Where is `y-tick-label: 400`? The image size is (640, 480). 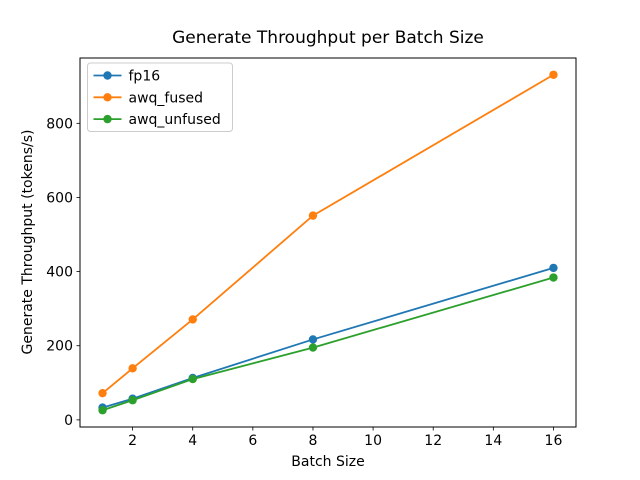
y-tick-label: 400 is located at coordinates (59, 273).